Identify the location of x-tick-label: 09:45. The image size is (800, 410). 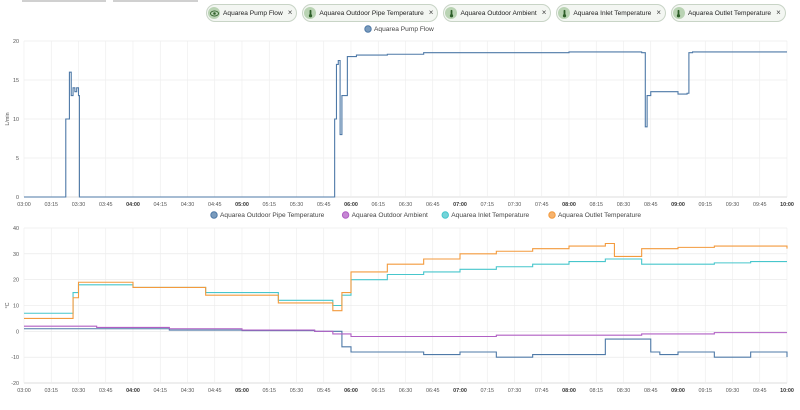
(760, 205).